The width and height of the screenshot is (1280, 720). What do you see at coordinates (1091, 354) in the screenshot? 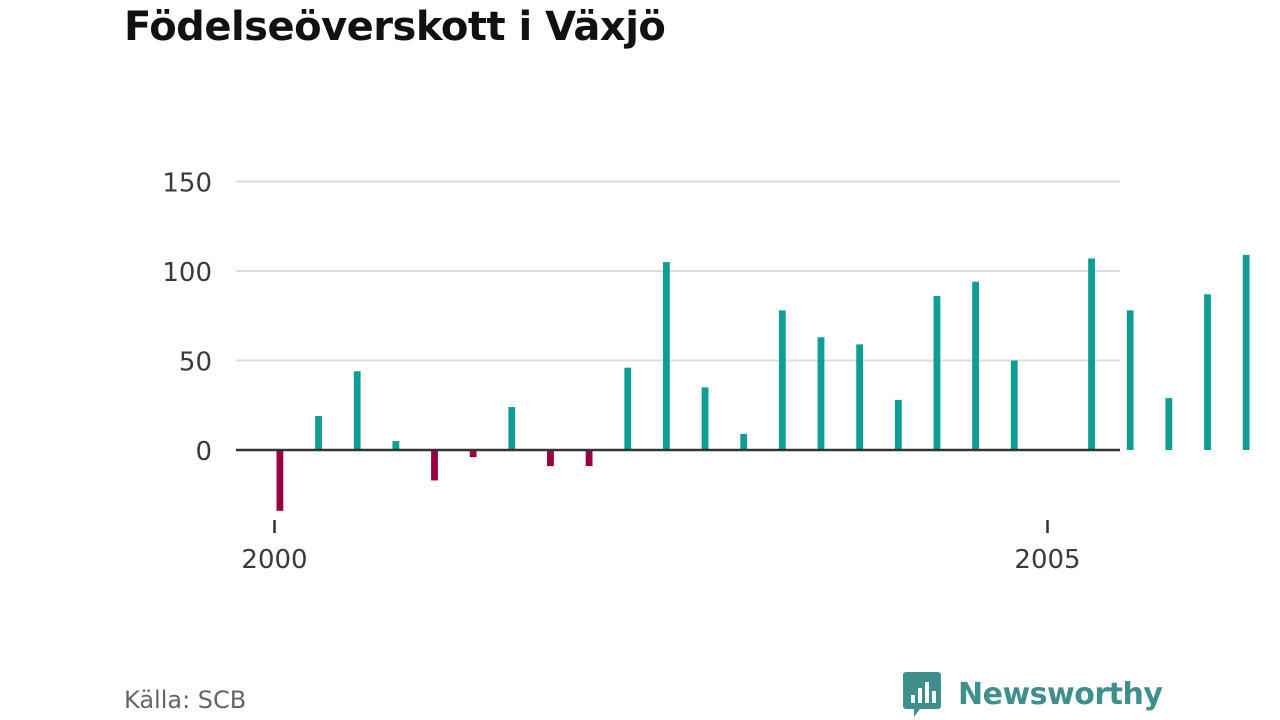
I see `bar-2005-q2` at bounding box center [1091, 354].